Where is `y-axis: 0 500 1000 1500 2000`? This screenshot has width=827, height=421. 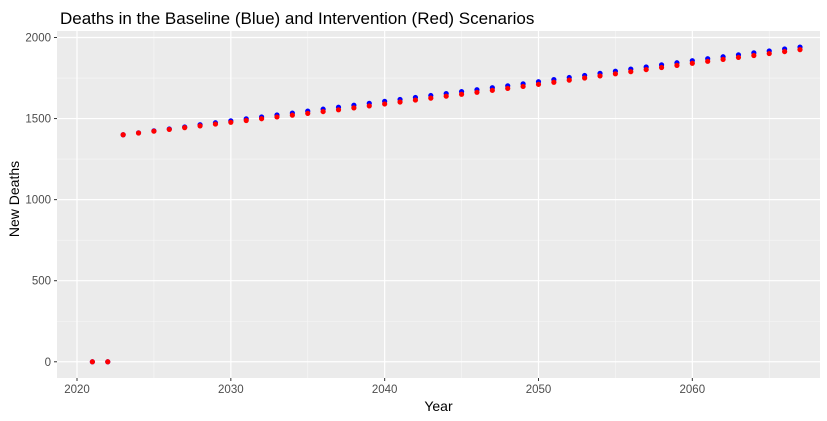 y-axis: 0 500 1000 1500 2000 is located at coordinates (41, 200).